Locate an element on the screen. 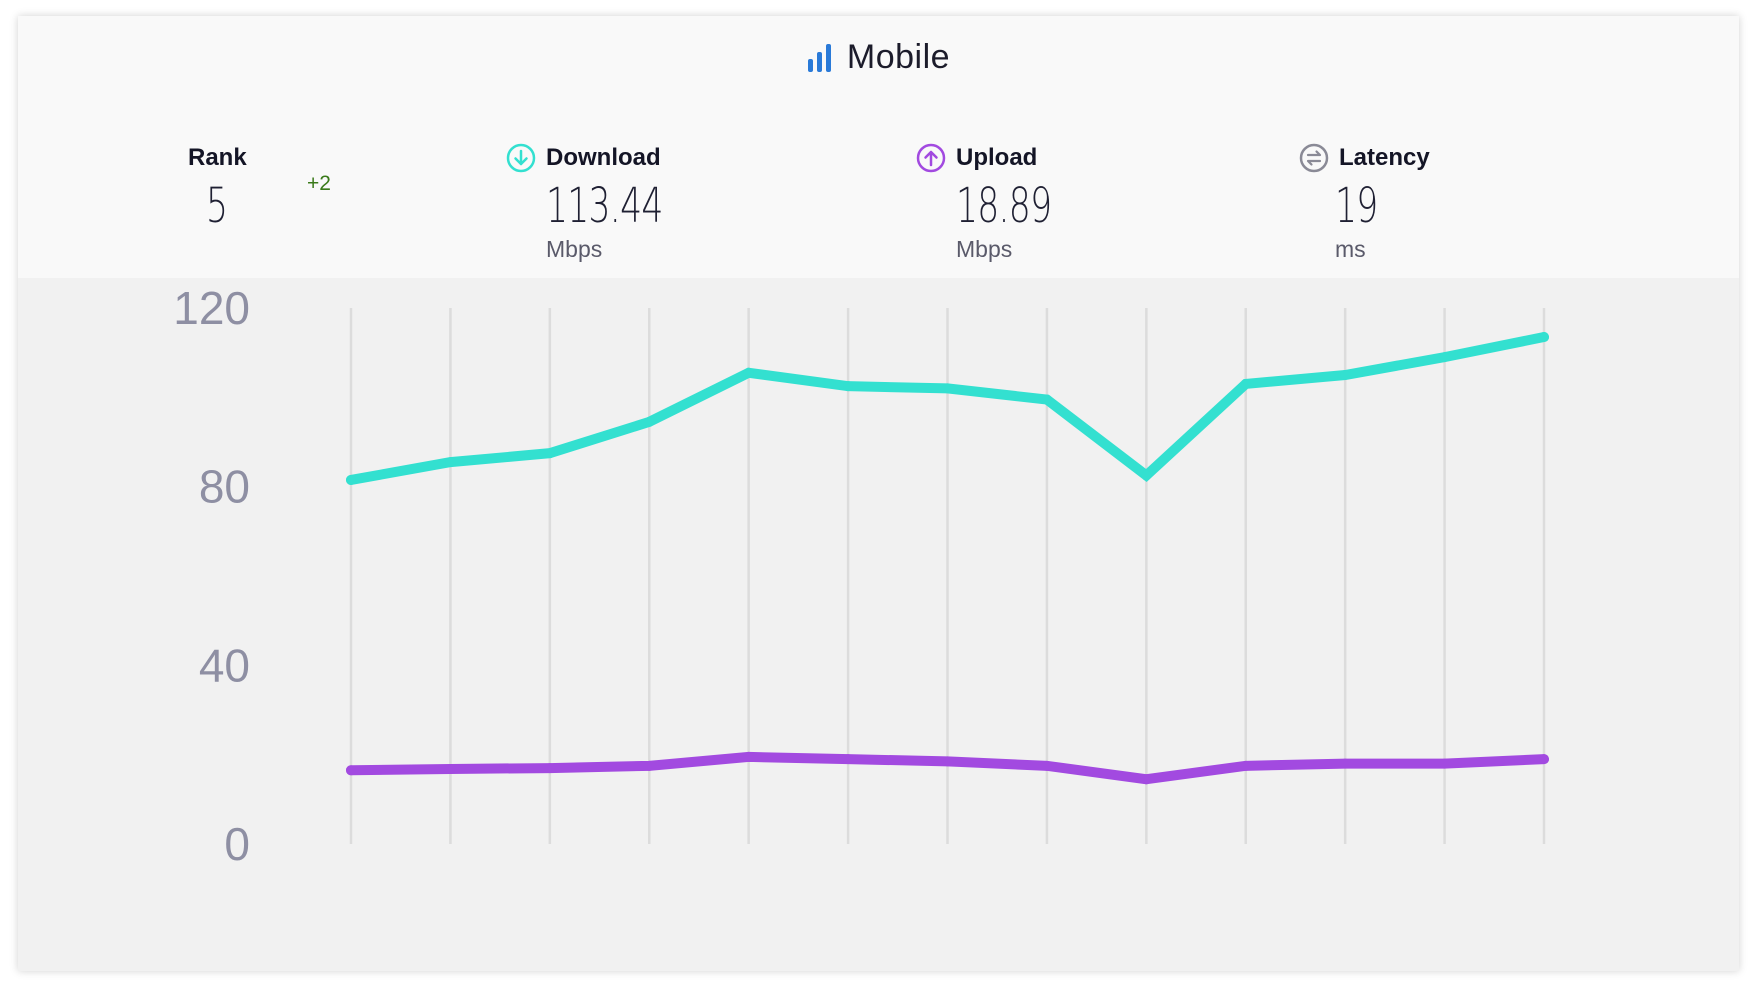  rank-stat: Rank 5 is located at coordinates (217, 187).